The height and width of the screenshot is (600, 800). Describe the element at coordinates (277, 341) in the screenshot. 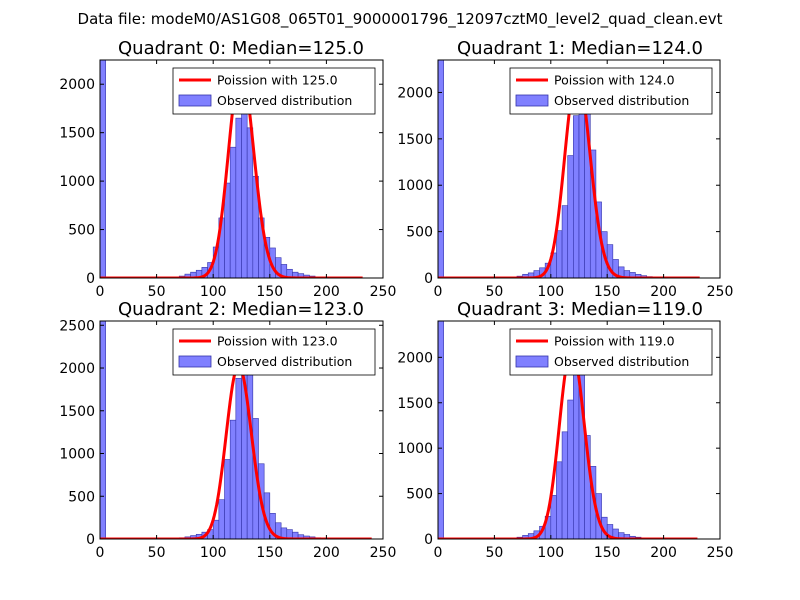

I see `legend-line-label: Poission with 123.0` at that location.